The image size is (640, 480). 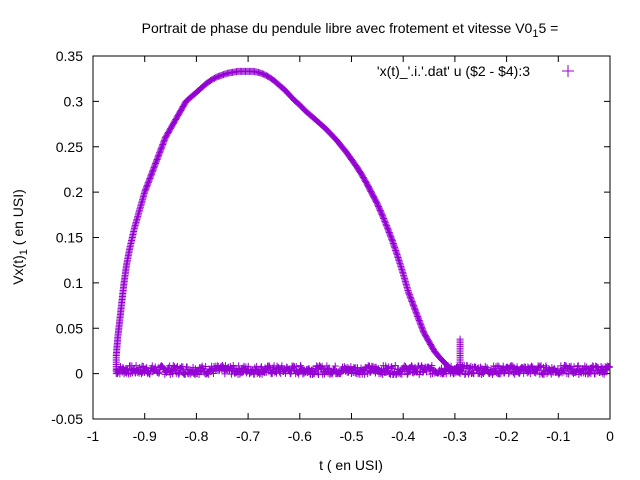 What do you see at coordinates (558, 436) in the screenshot?
I see `x-tick-label: -0.1` at bounding box center [558, 436].